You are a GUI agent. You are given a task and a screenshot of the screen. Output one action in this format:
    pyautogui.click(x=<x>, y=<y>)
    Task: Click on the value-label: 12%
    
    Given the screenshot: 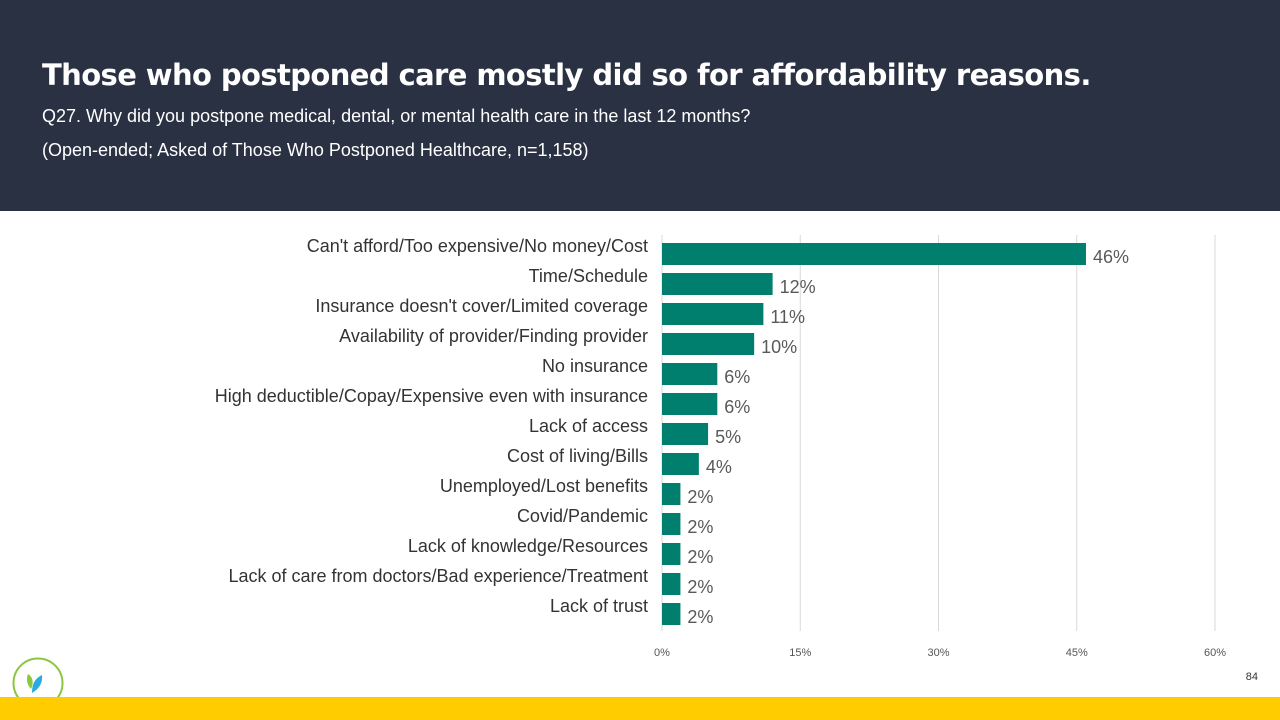 What is the action you would take?
    pyautogui.click(x=798, y=287)
    